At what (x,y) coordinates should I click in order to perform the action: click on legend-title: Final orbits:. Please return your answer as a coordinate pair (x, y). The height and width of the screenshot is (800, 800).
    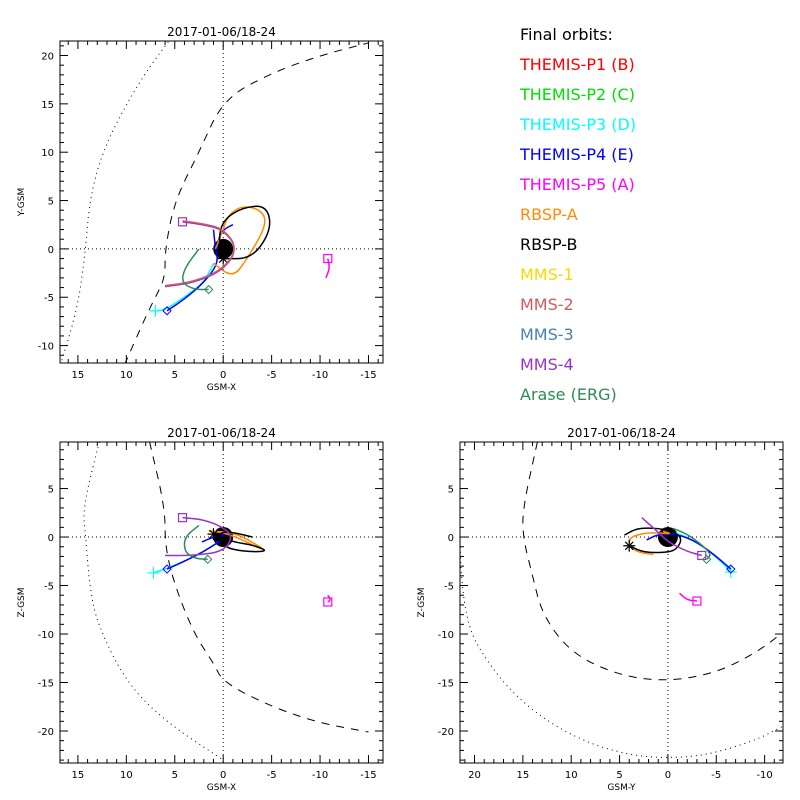
    Looking at the image, I should click on (566, 34).